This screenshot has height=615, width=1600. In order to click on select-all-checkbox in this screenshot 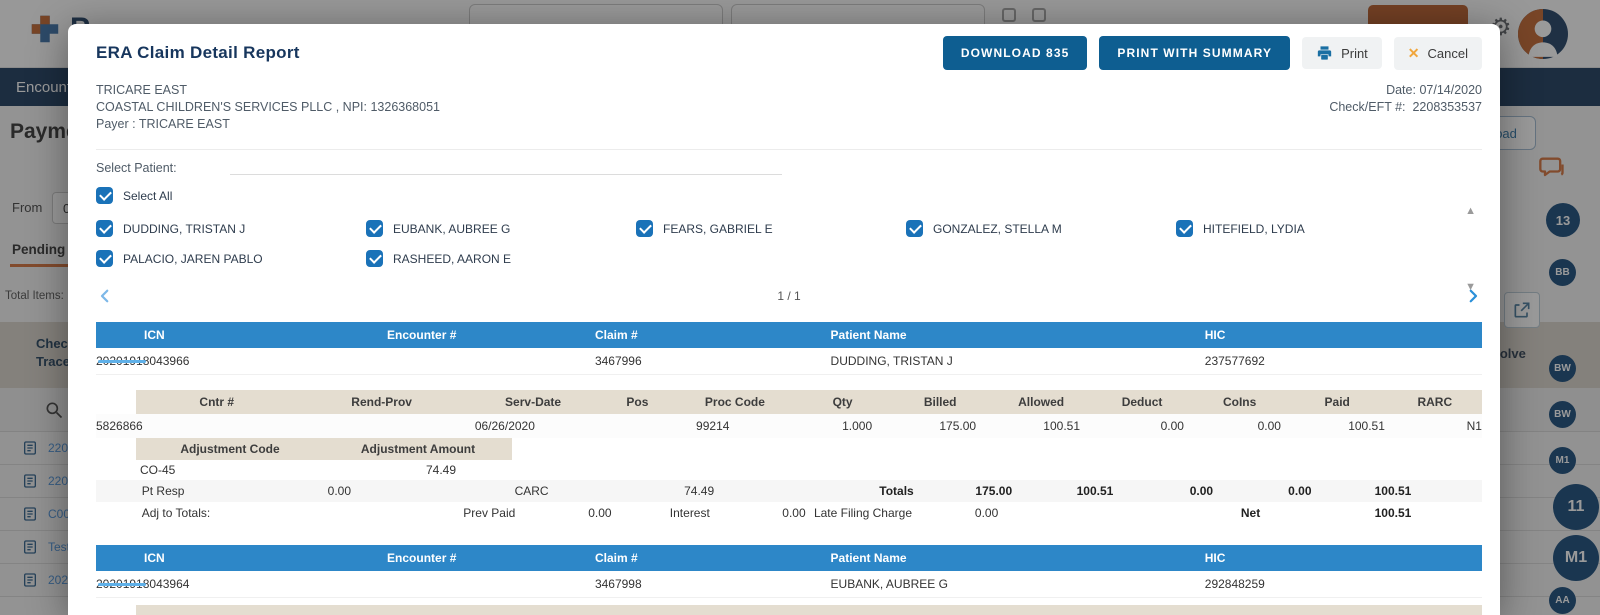, I will do `click(104, 195)`.